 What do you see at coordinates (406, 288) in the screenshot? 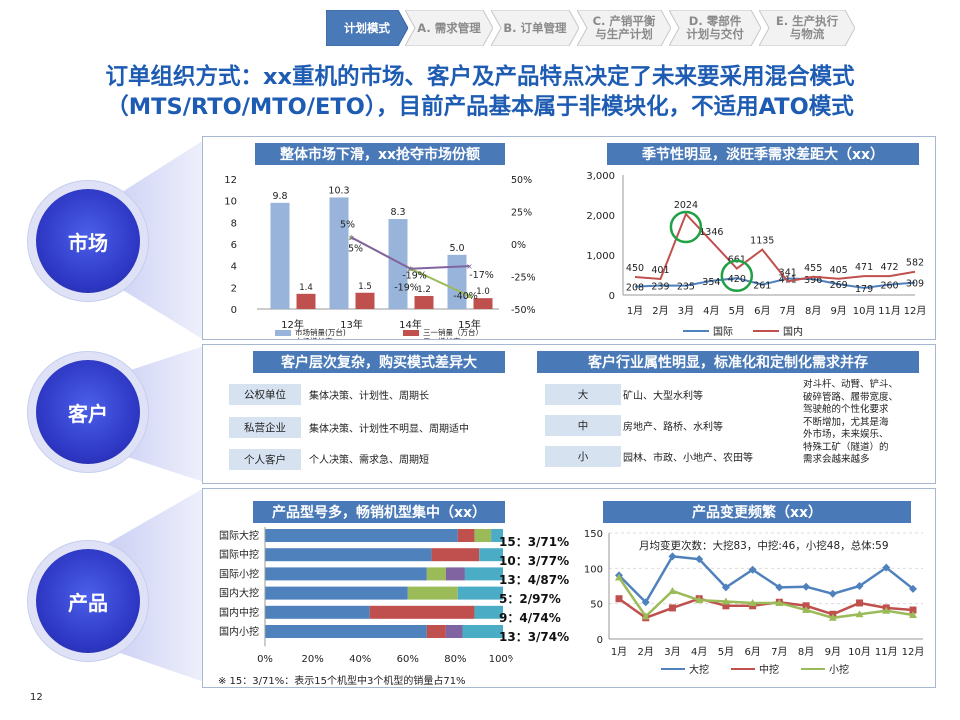
I see `data-label: -19%` at bounding box center [406, 288].